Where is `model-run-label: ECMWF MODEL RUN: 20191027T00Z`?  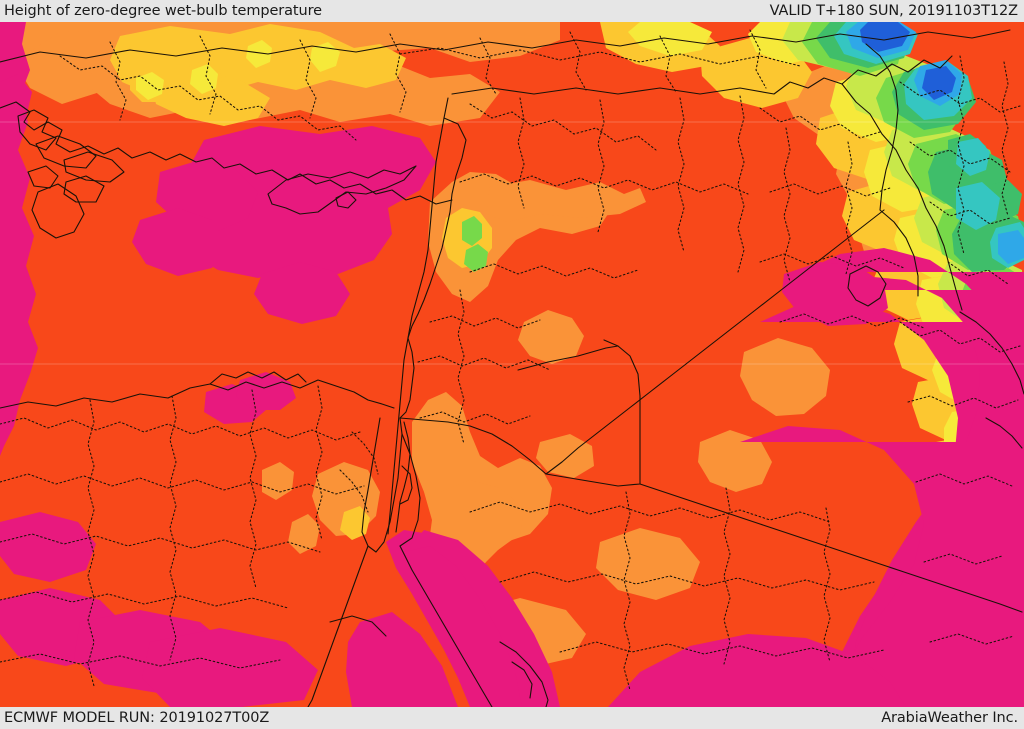
model-run-label: ECMWF MODEL RUN: 20191027T00Z is located at coordinates (137, 718).